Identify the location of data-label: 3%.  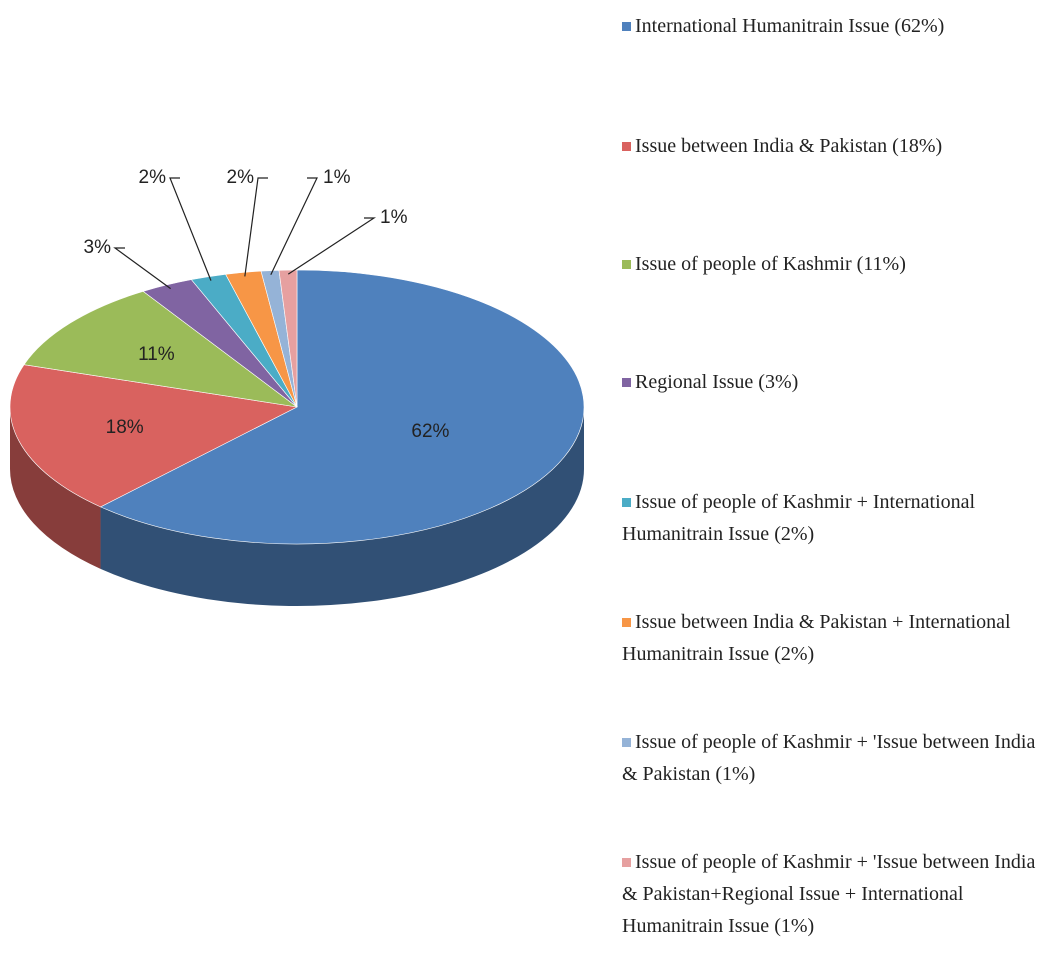
(98, 247).